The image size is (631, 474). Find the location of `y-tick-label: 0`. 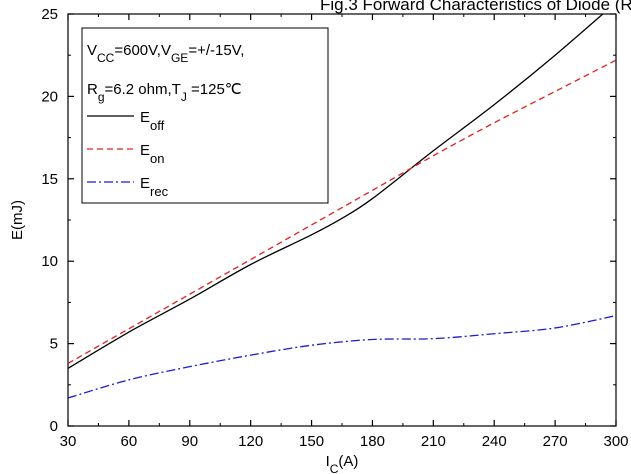

y-tick-label: 0 is located at coordinates (54, 426).